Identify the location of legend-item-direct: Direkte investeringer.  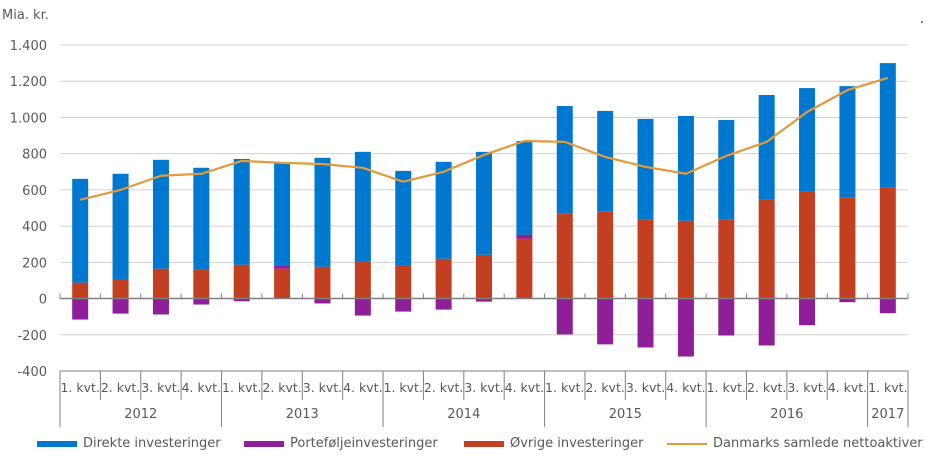
(129, 443).